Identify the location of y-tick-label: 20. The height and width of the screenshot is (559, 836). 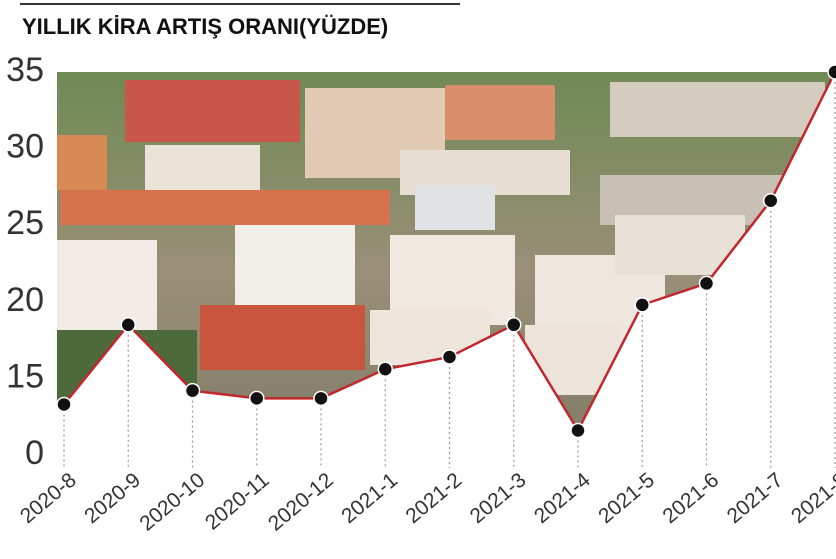
(25, 300).